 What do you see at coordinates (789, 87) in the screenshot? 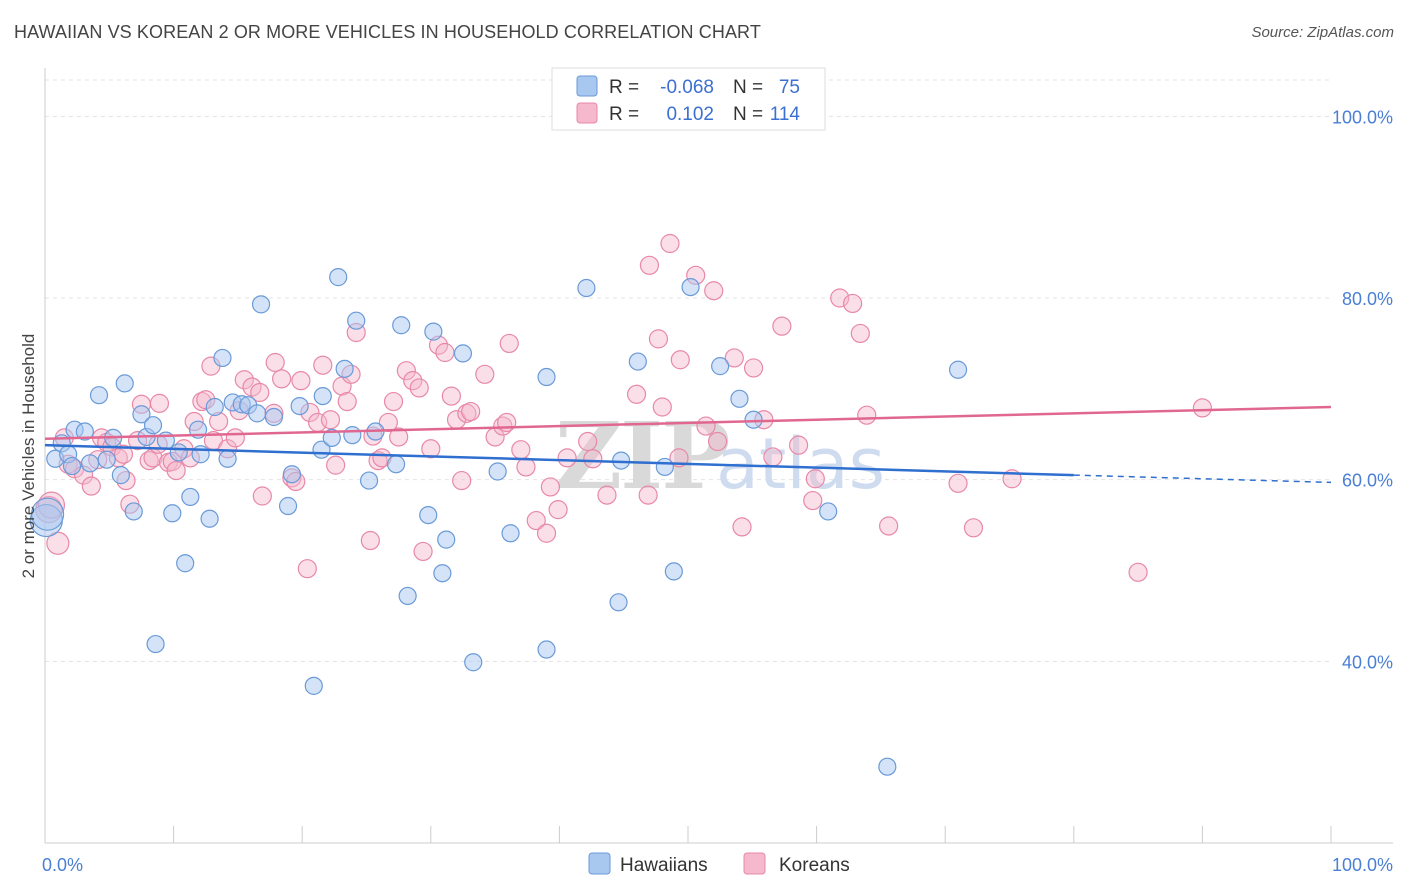
I see `legend-n-value-1: 75` at bounding box center [789, 87].